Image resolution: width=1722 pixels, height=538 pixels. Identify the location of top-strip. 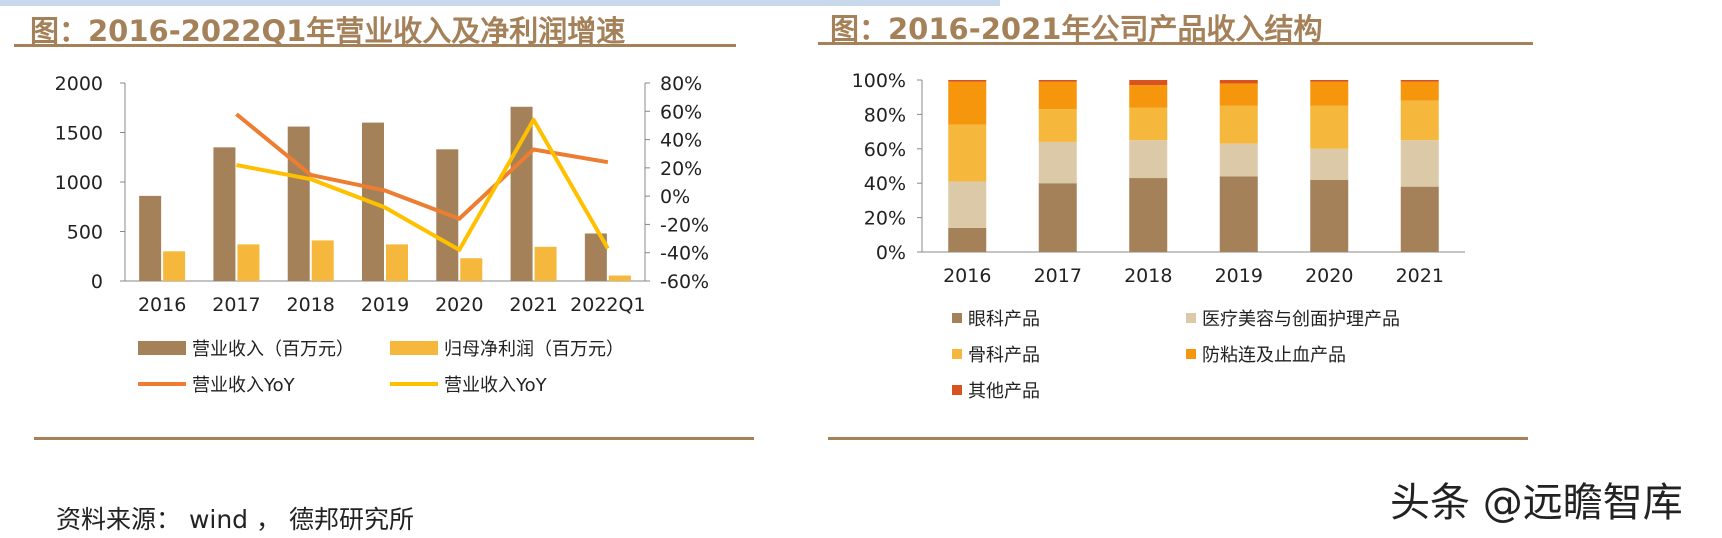
(500, 3).